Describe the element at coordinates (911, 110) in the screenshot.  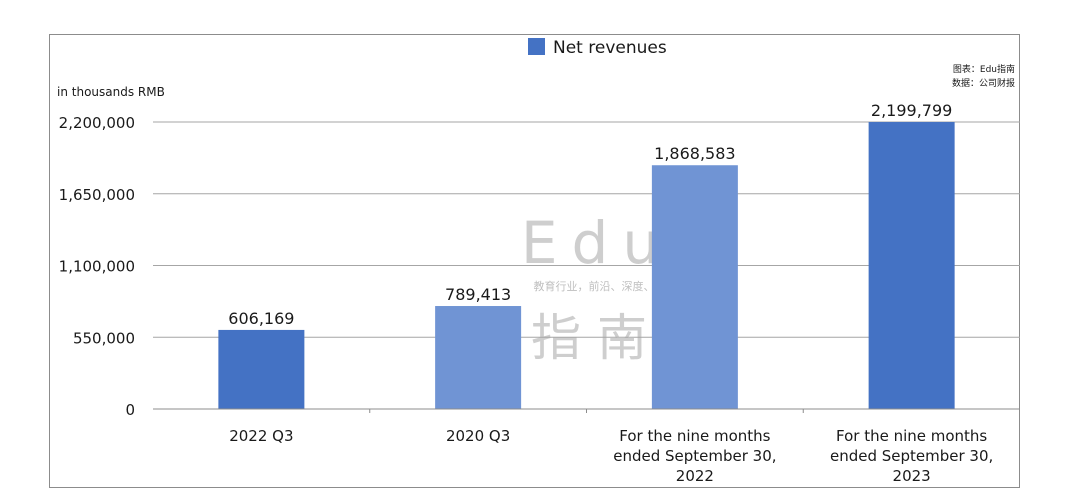
I see `bar-value-label: 2,199,799` at that location.